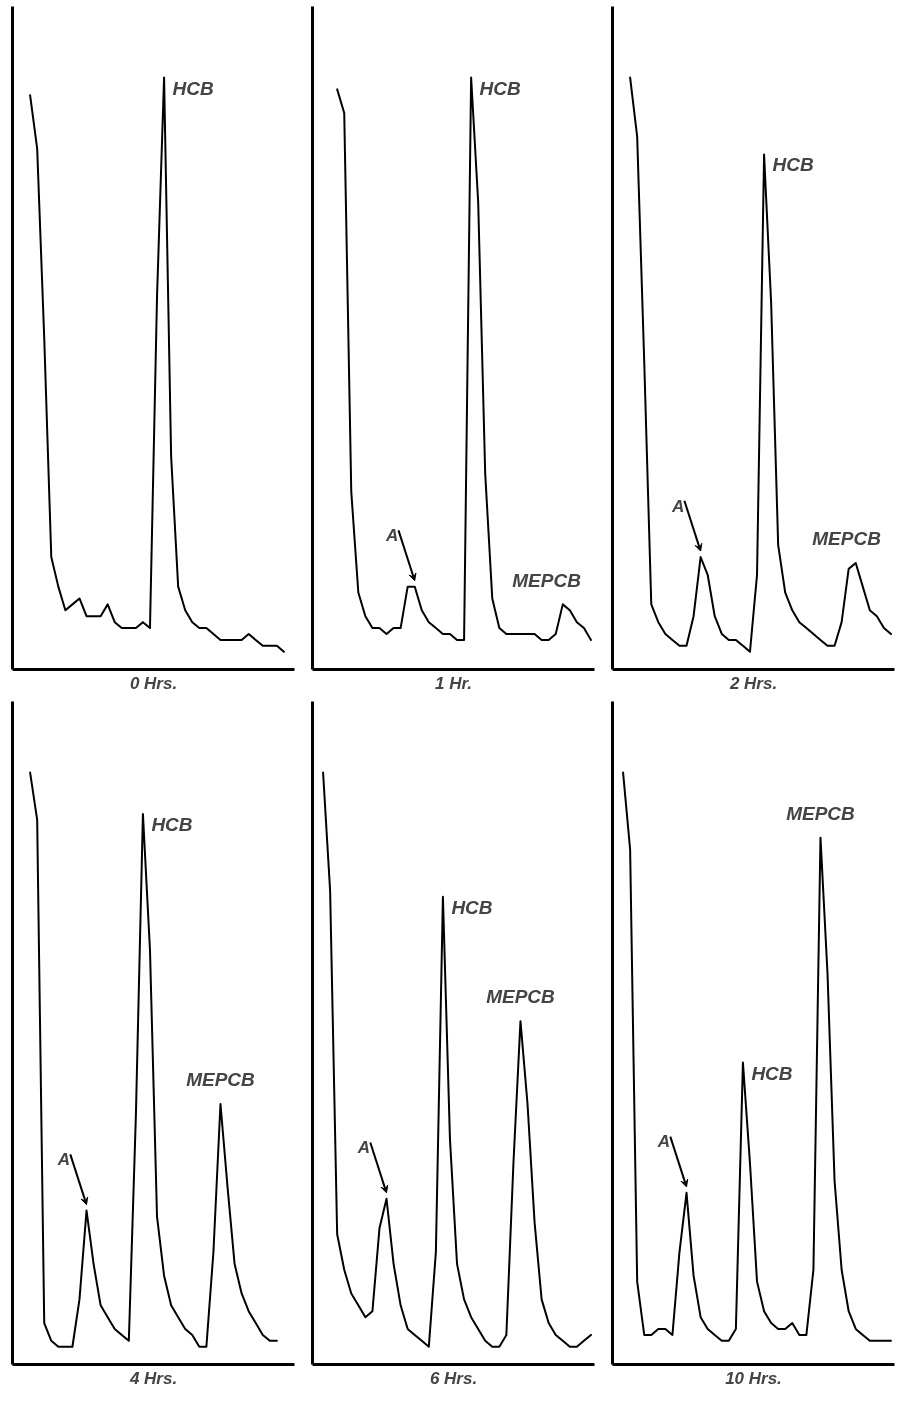 The image size is (910, 1408). Describe the element at coordinates (453, 1378) in the screenshot. I see `x-axis-title: 6 Hrs.` at that location.